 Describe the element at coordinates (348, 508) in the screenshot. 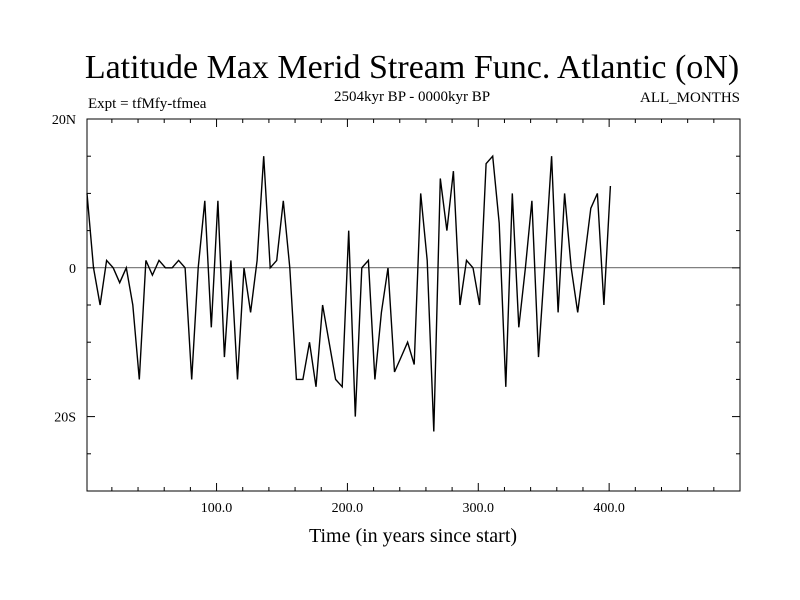

I see `x-tick-label: 200.0` at that location.